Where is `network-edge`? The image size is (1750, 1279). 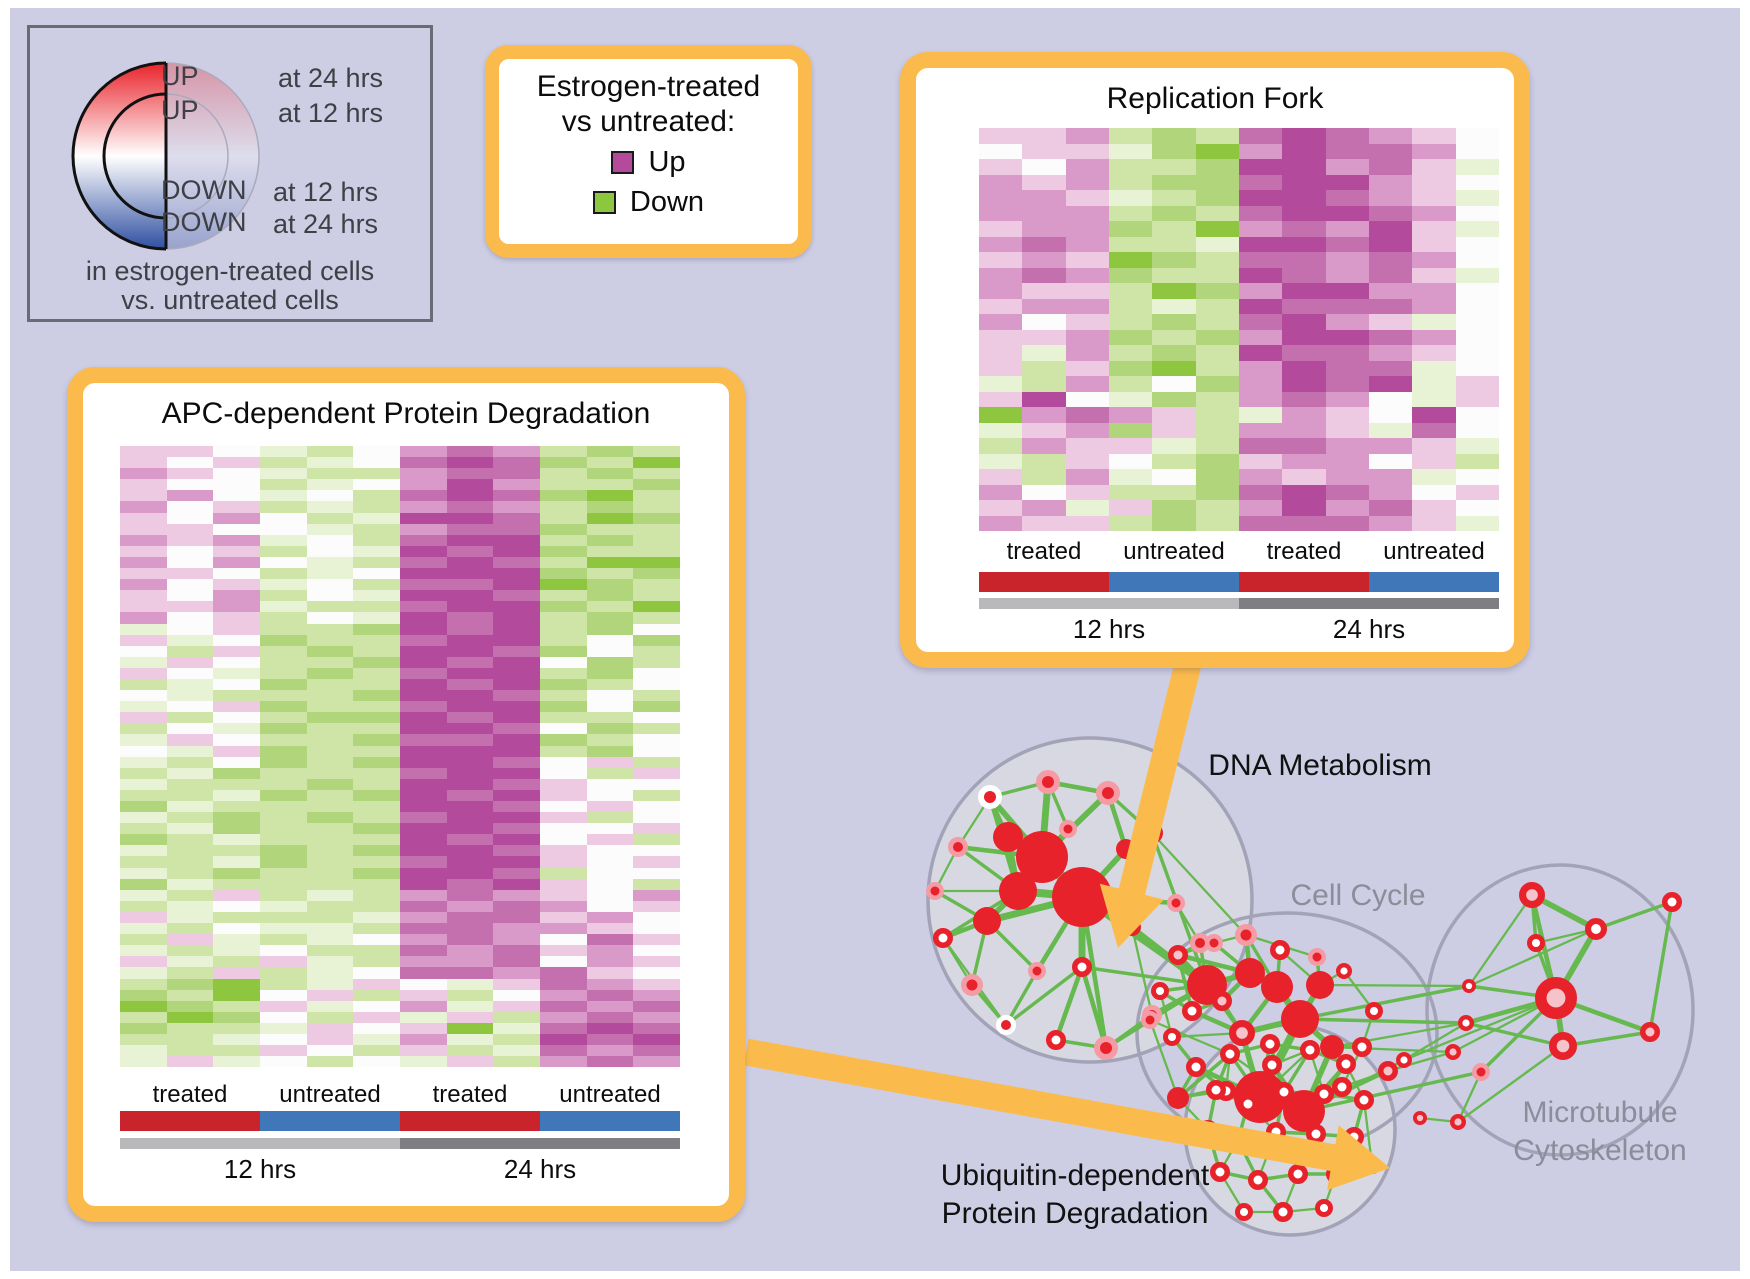
network-edge is located at coordinates (1021, 998).